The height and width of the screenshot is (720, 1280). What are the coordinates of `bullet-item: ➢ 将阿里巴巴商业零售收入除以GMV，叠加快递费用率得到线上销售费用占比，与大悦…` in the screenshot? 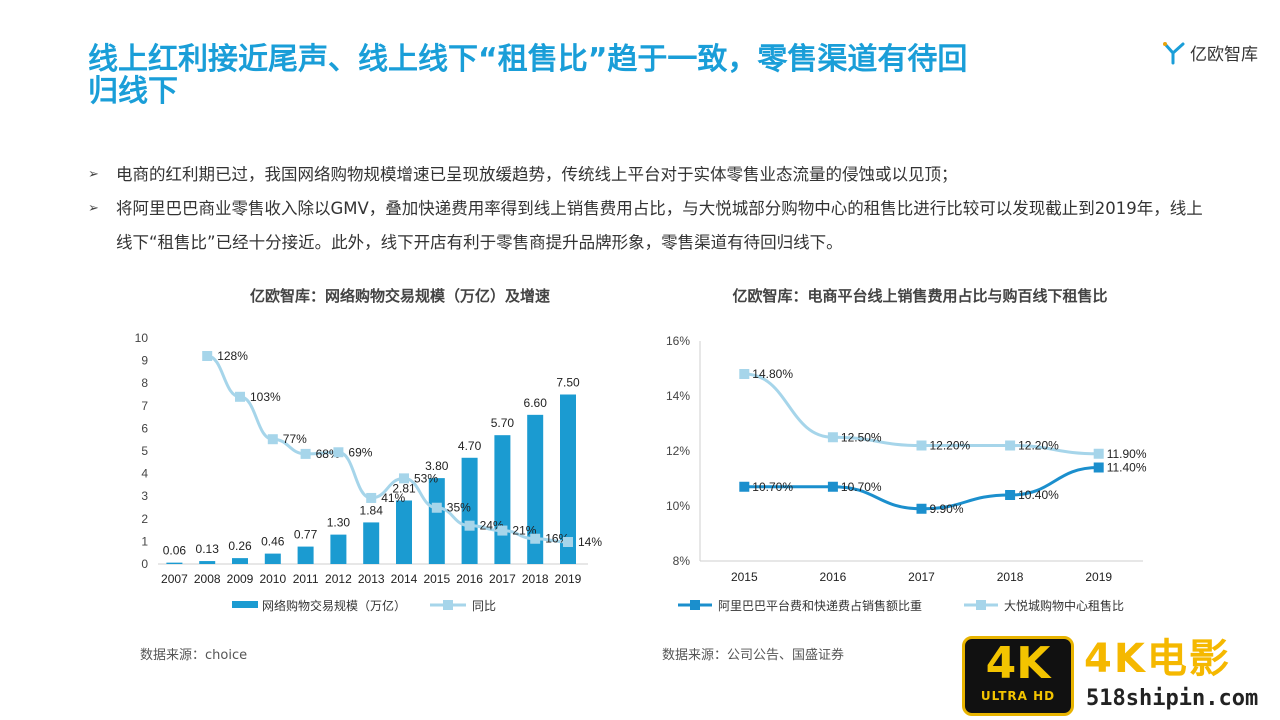 It's located at (648, 226).